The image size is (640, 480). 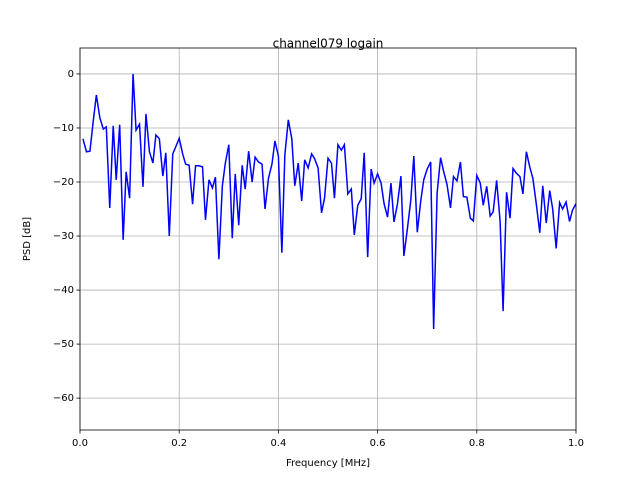 What do you see at coordinates (328, 44) in the screenshot?
I see `chart-title: channel079 logain` at bounding box center [328, 44].